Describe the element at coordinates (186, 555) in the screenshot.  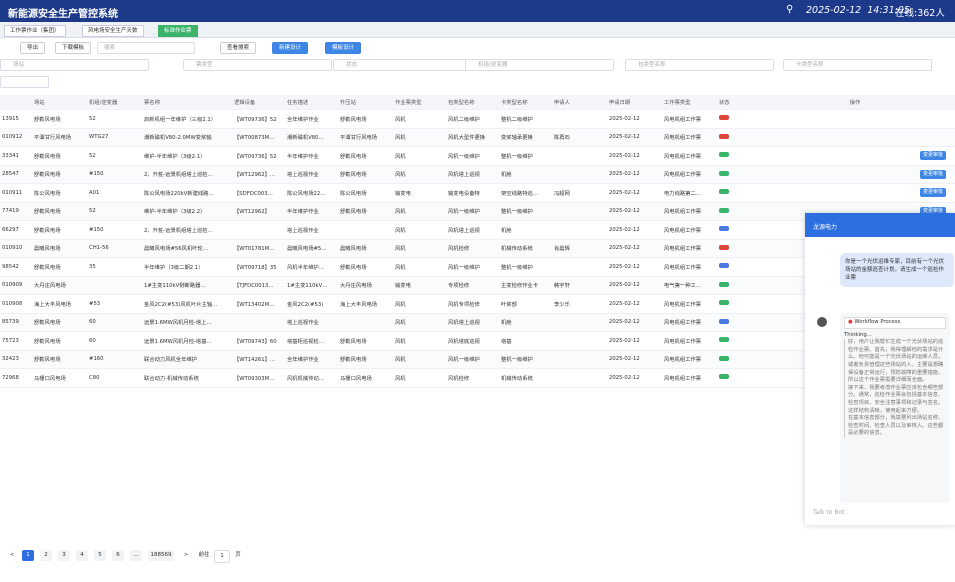
I see `next: >` at that location.